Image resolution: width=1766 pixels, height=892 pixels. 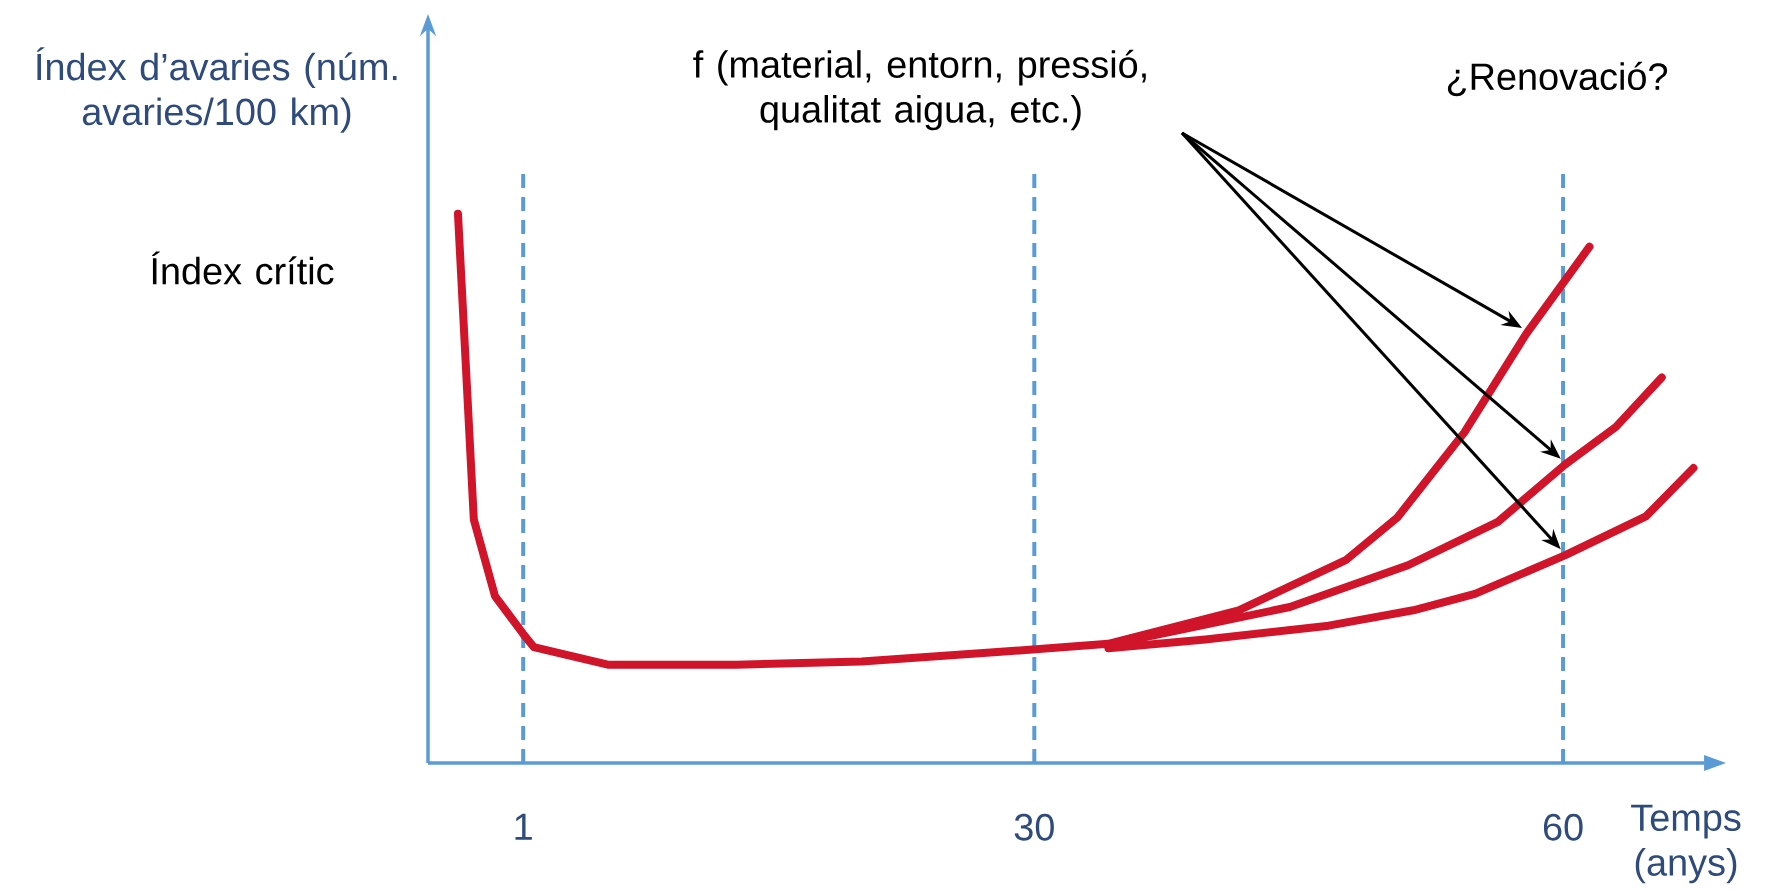 I want to click on x-tick-label: 60, so click(x=1563, y=827).